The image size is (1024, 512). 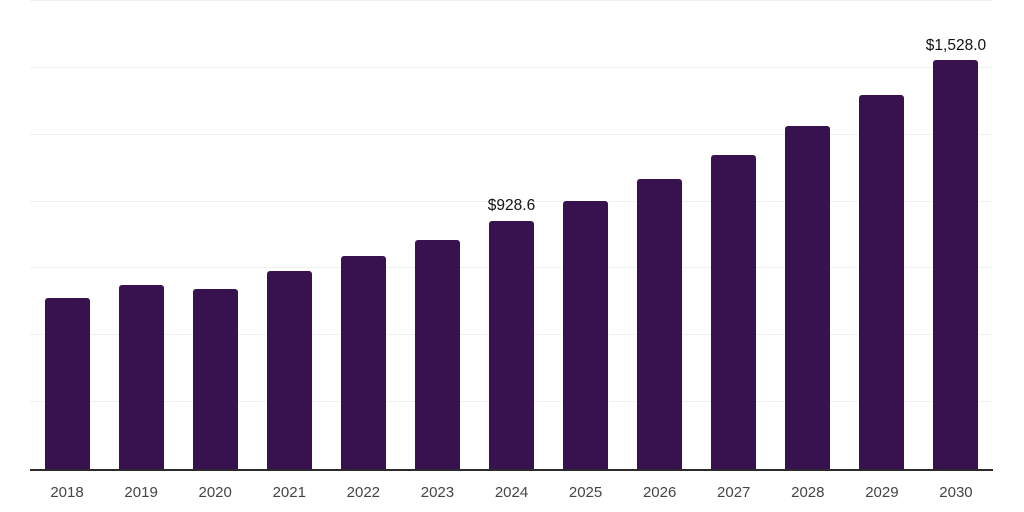 What do you see at coordinates (511, 492) in the screenshot?
I see `x-tick-label-2024: 2024` at bounding box center [511, 492].